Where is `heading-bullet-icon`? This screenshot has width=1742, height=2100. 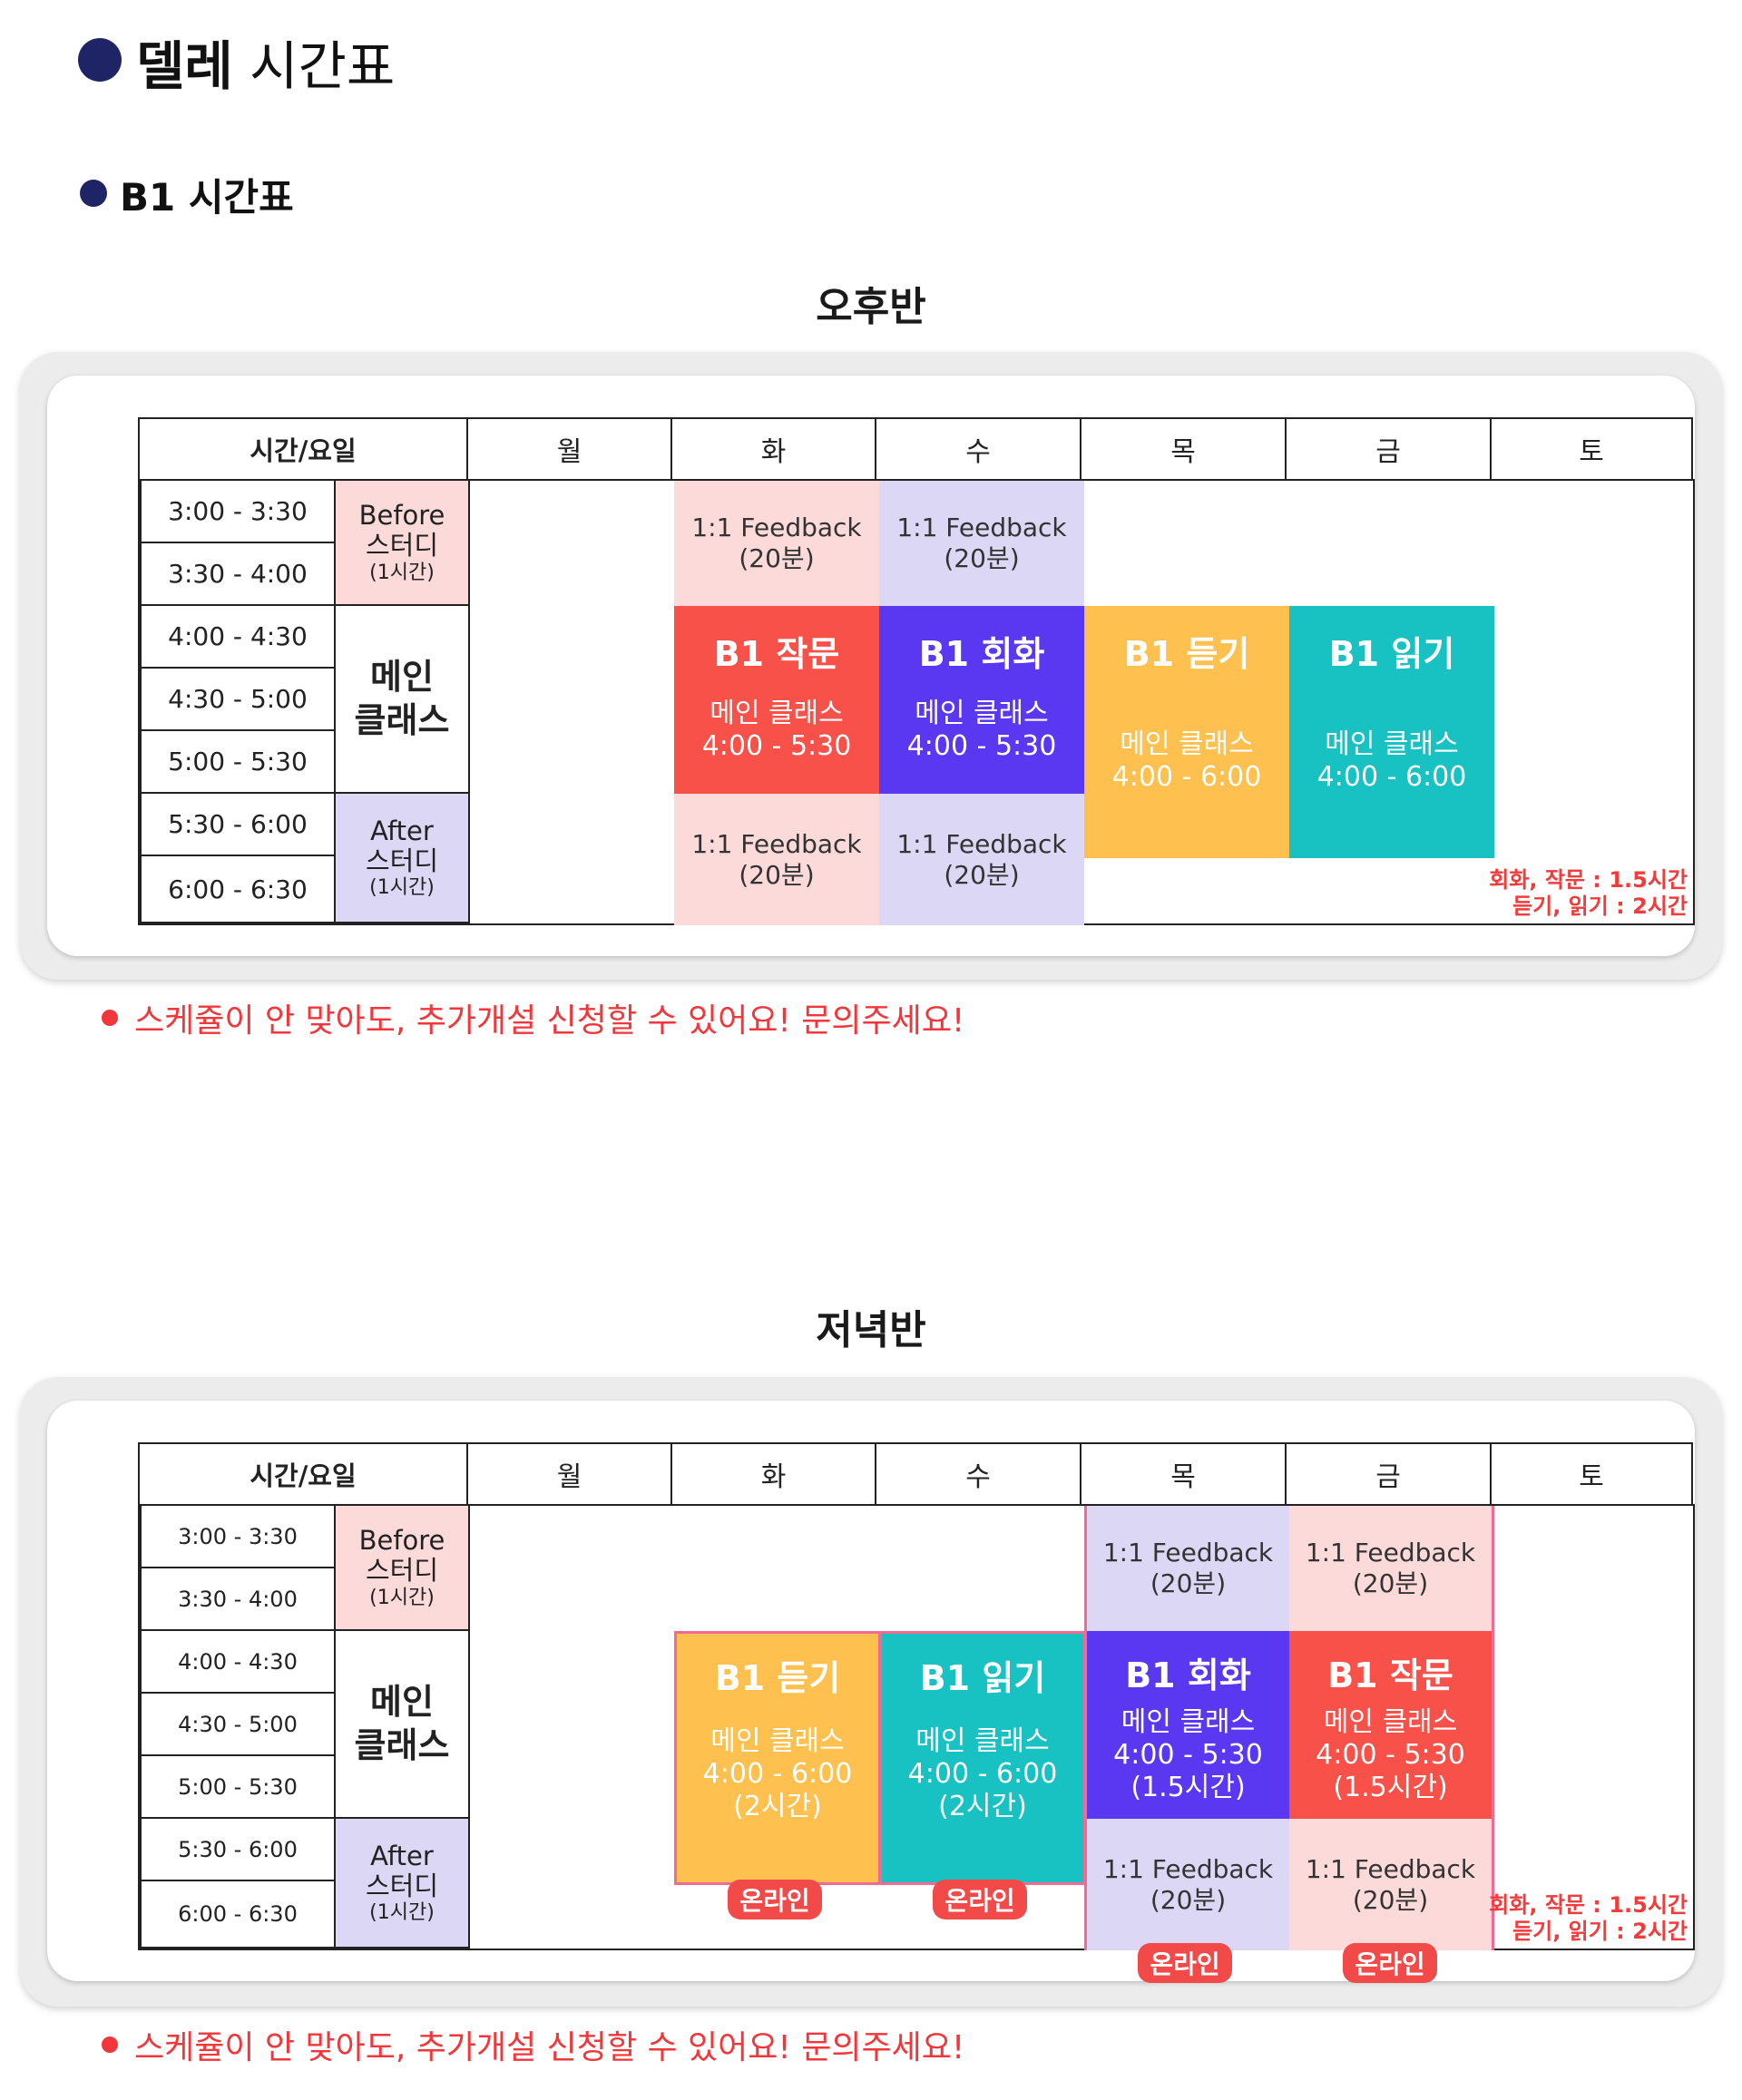
heading-bullet-icon is located at coordinates (100, 60).